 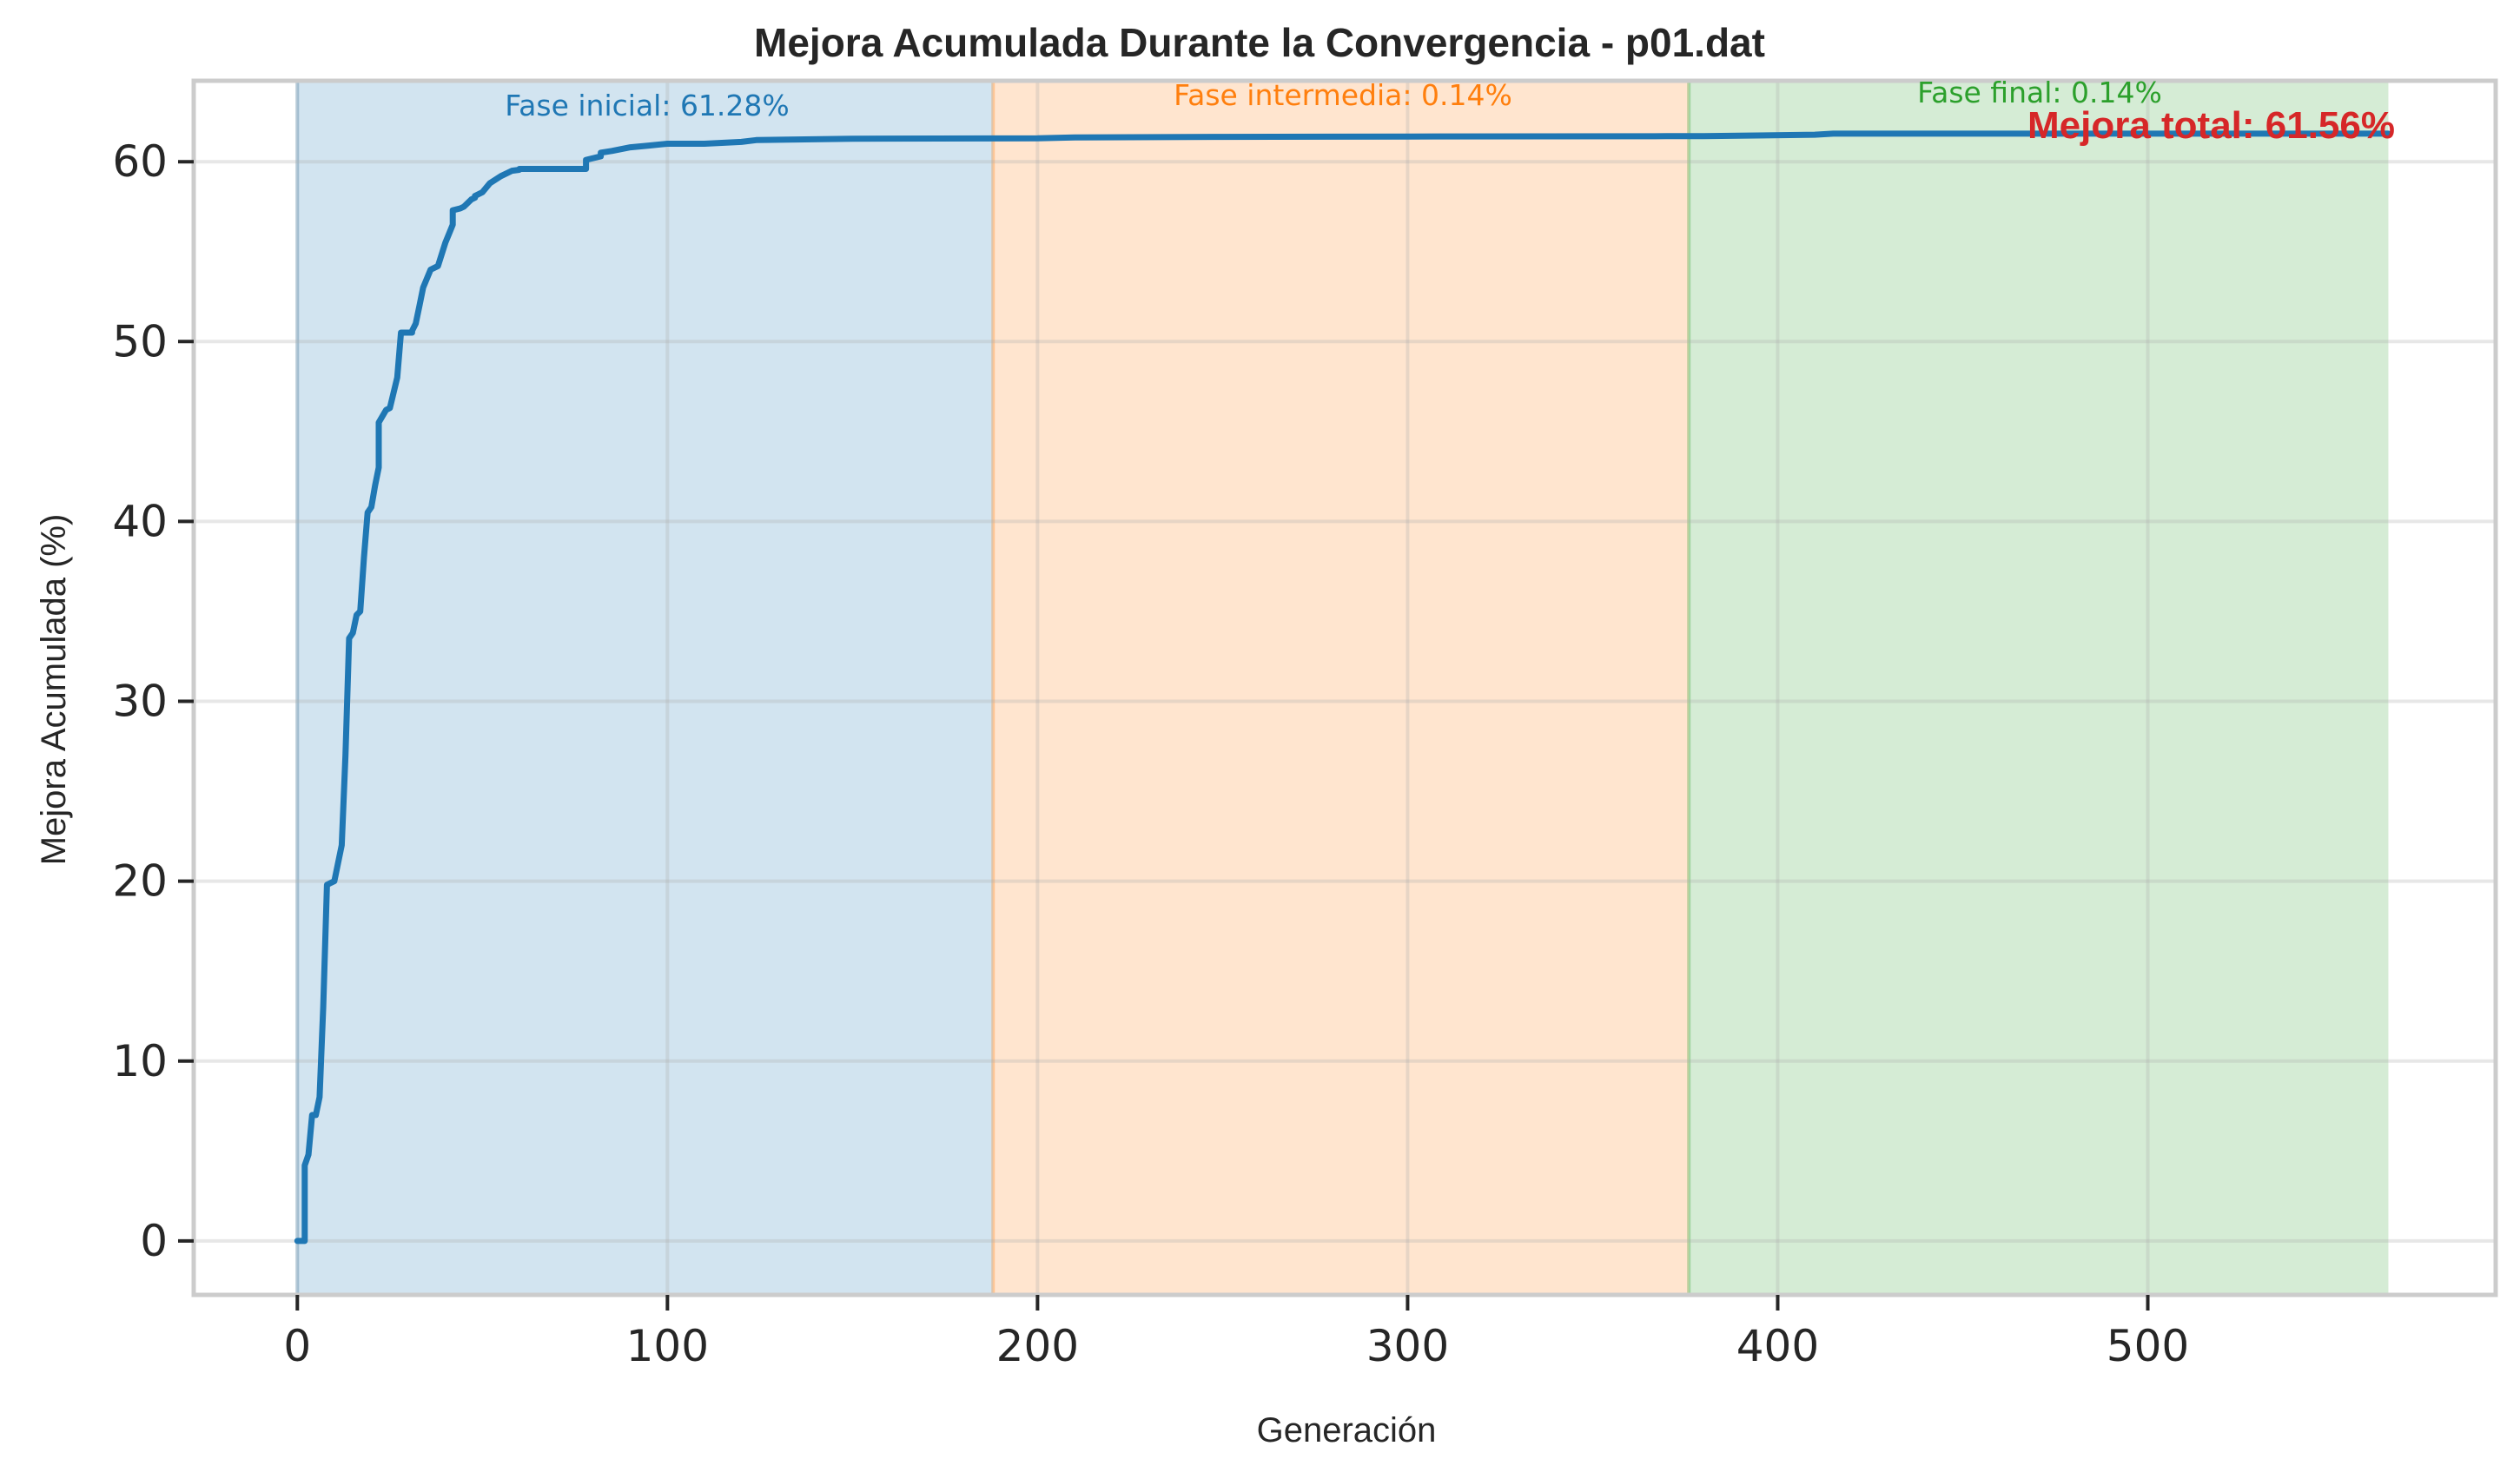 What do you see at coordinates (140, 521) in the screenshot?
I see `y-tick-label: 40` at bounding box center [140, 521].